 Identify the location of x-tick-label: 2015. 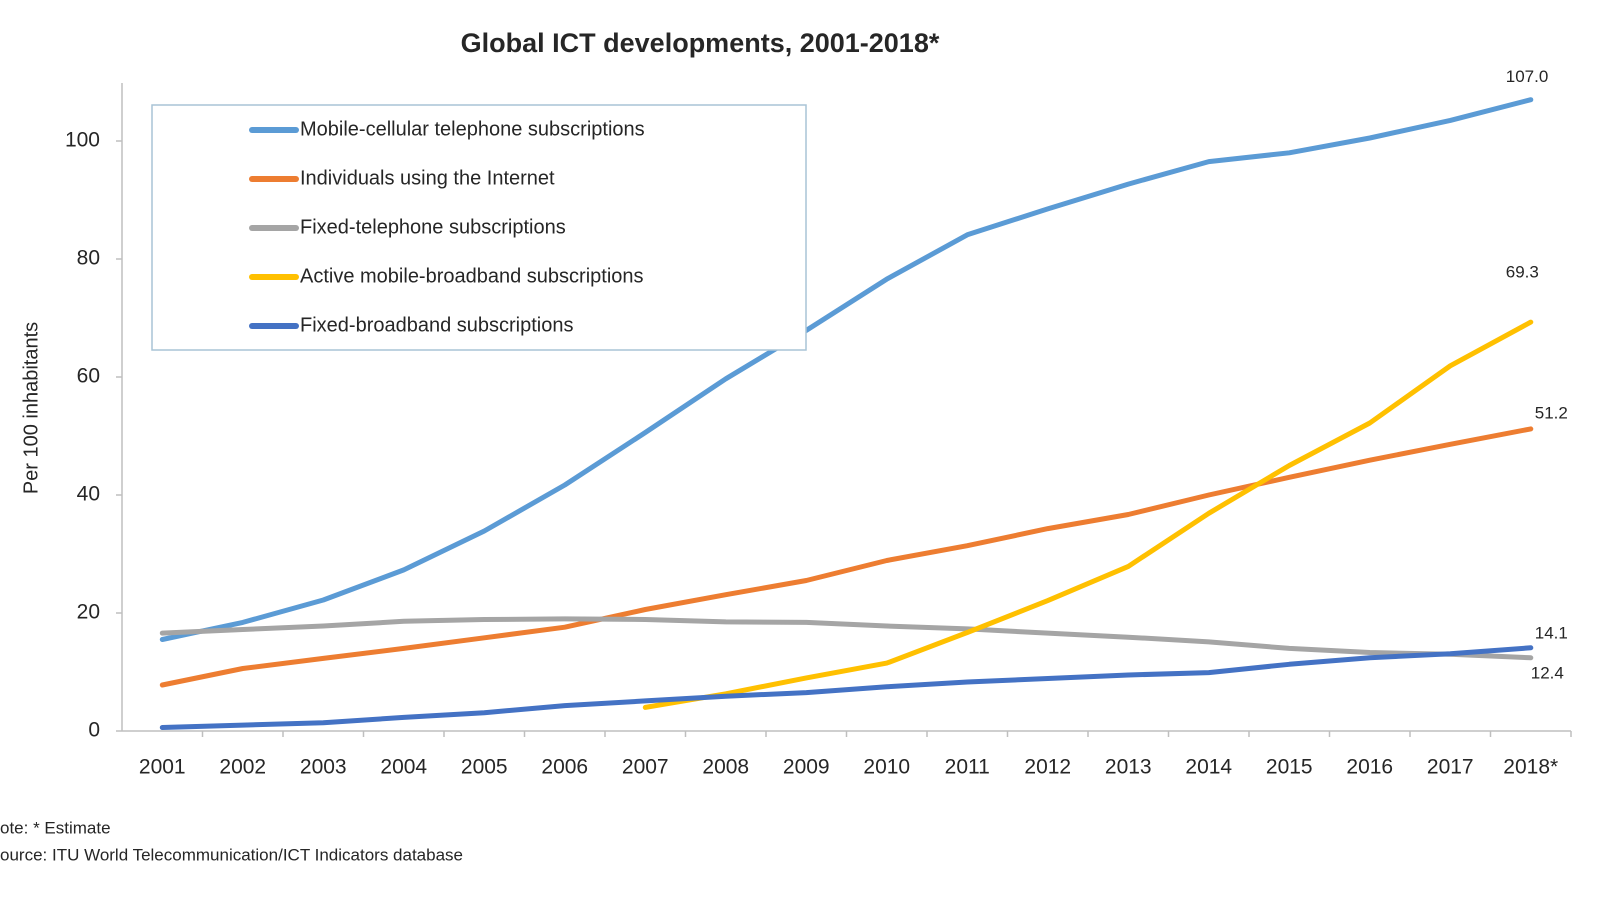
(1289, 767).